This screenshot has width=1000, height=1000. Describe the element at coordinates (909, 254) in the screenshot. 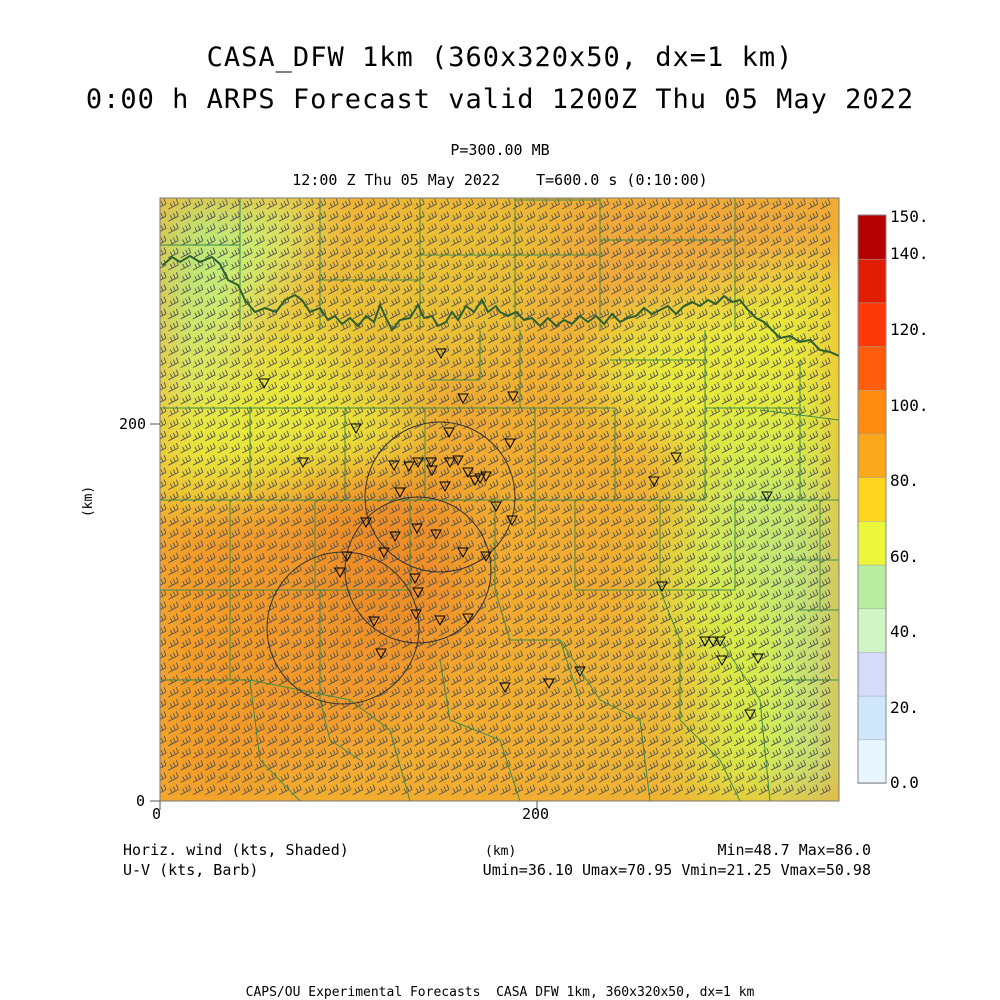

I see `colorbar-label: 140.` at that location.